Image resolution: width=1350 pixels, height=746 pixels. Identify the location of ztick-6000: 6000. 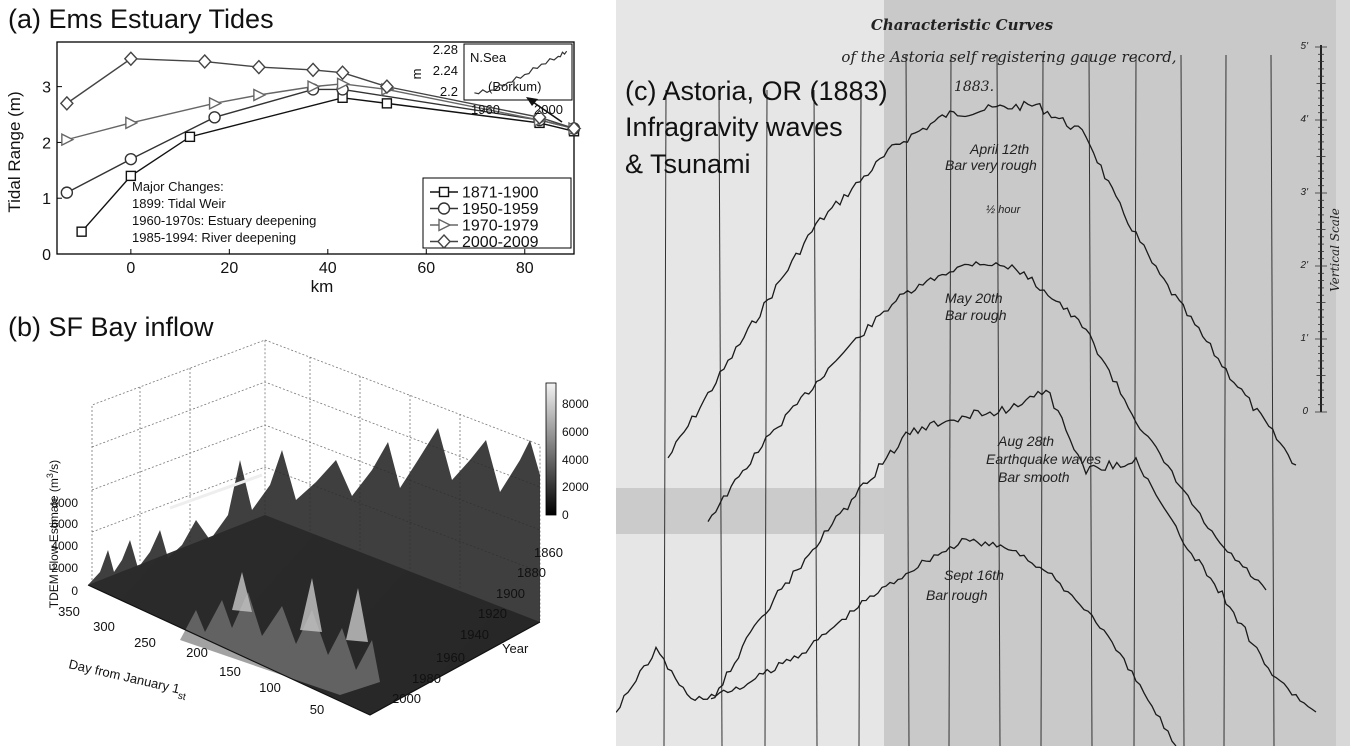
(64, 524).